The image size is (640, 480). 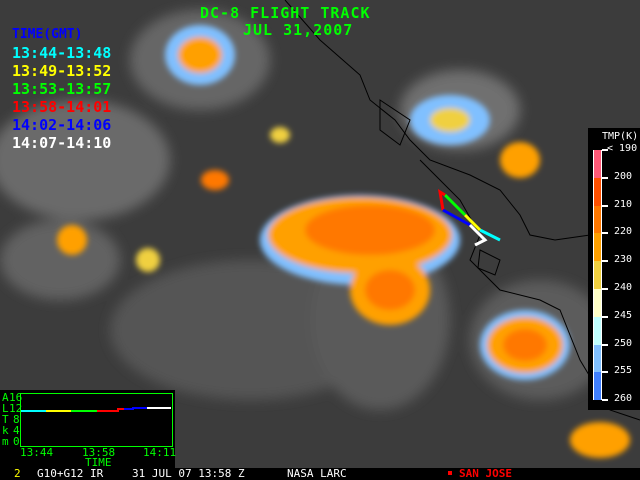 I want to click on ylabel-T: T, so click(x=5, y=419).